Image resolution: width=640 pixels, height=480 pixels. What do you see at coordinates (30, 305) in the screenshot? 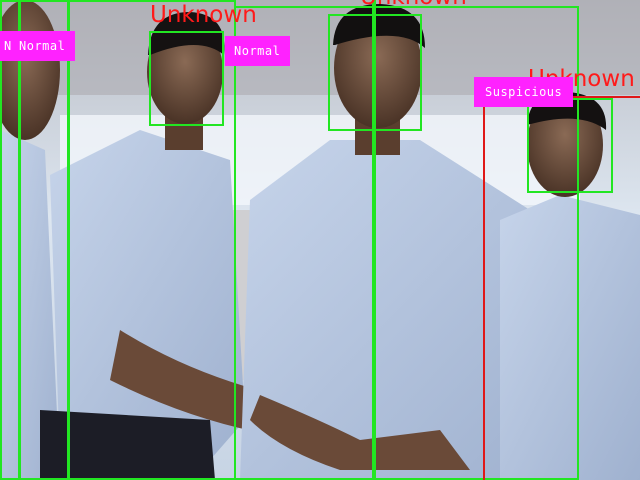
I see `person-left-shirt` at bounding box center [30, 305].